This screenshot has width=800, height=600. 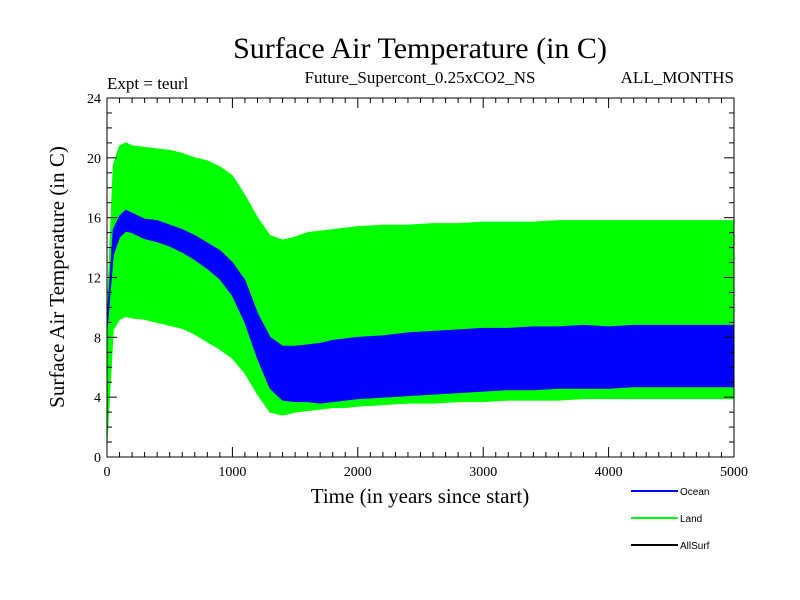 What do you see at coordinates (94, 279) in the screenshot?
I see `y-tick-label: 12` at bounding box center [94, 279].